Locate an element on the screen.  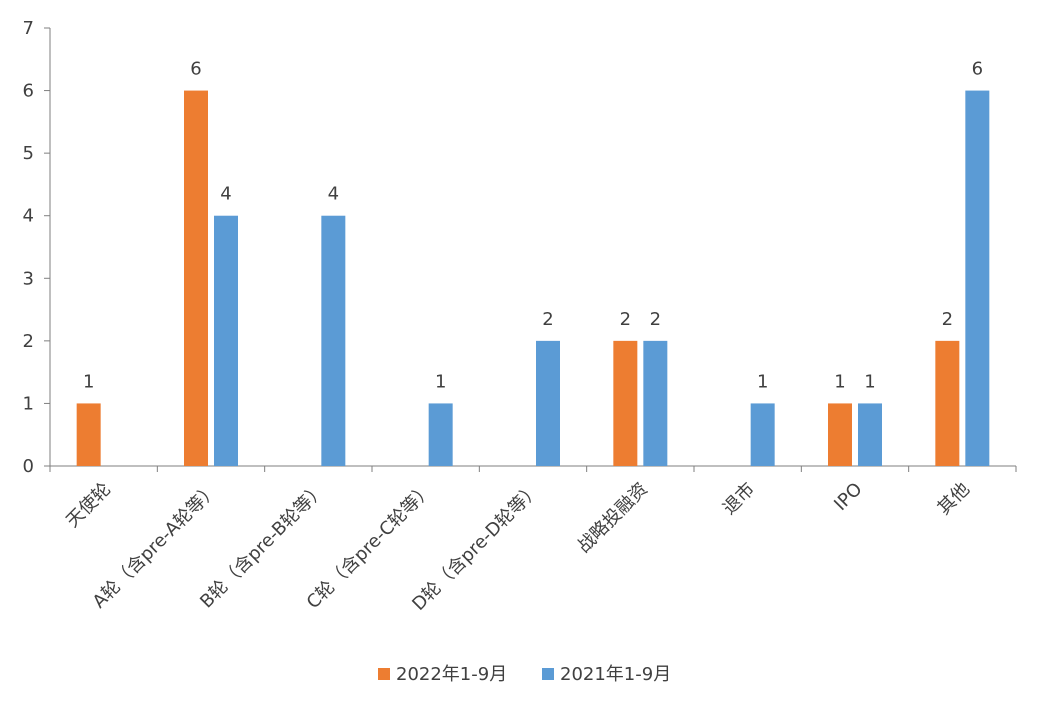
category-label: 其他 is located at coordinates (954, 499).